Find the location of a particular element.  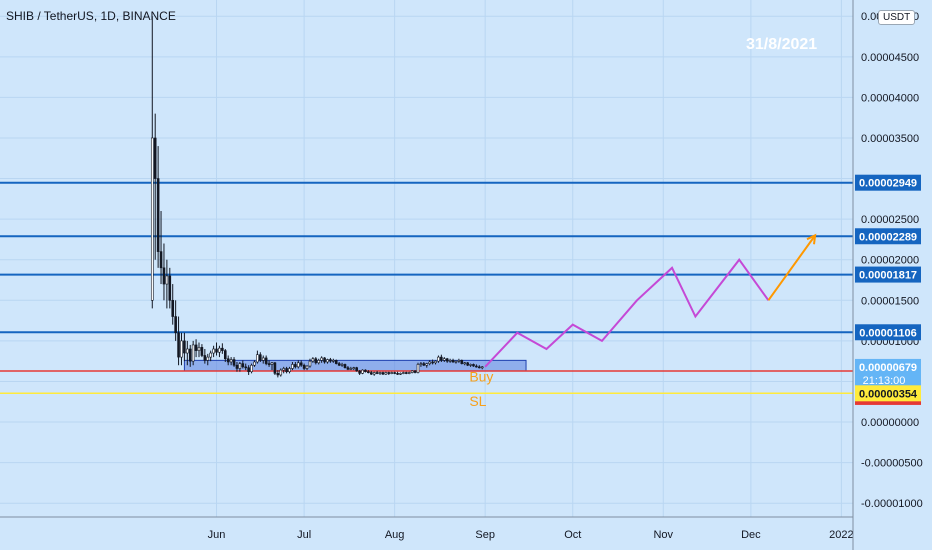

currency-badge: USDT is located at coordinates (897, 17).